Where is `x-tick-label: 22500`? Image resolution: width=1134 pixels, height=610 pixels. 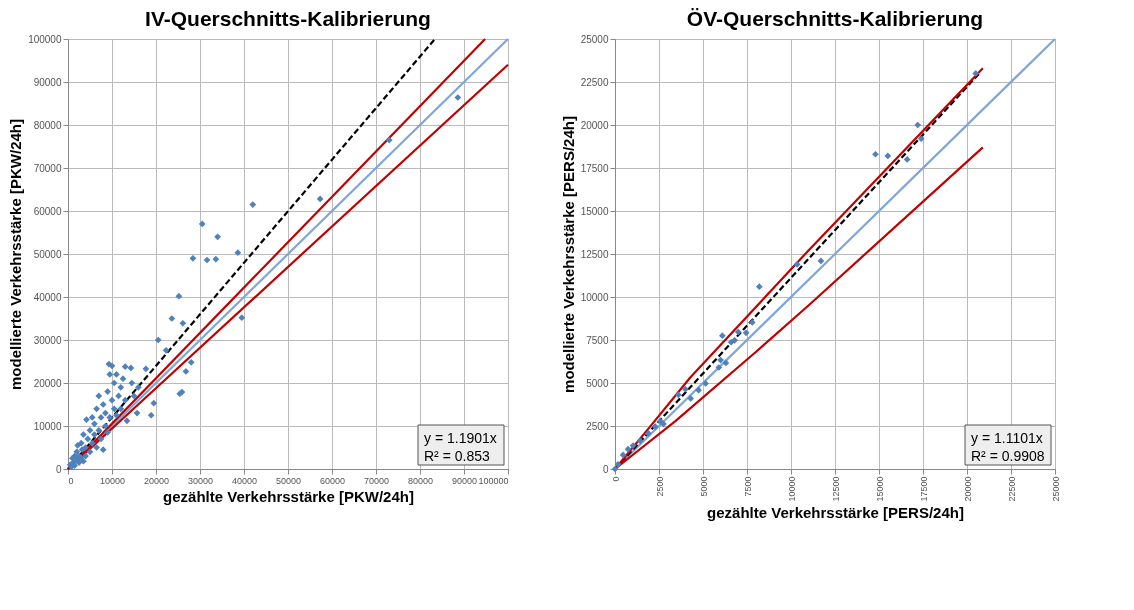 x-tick-label: 22500 is located at coordinates (1011, 489).